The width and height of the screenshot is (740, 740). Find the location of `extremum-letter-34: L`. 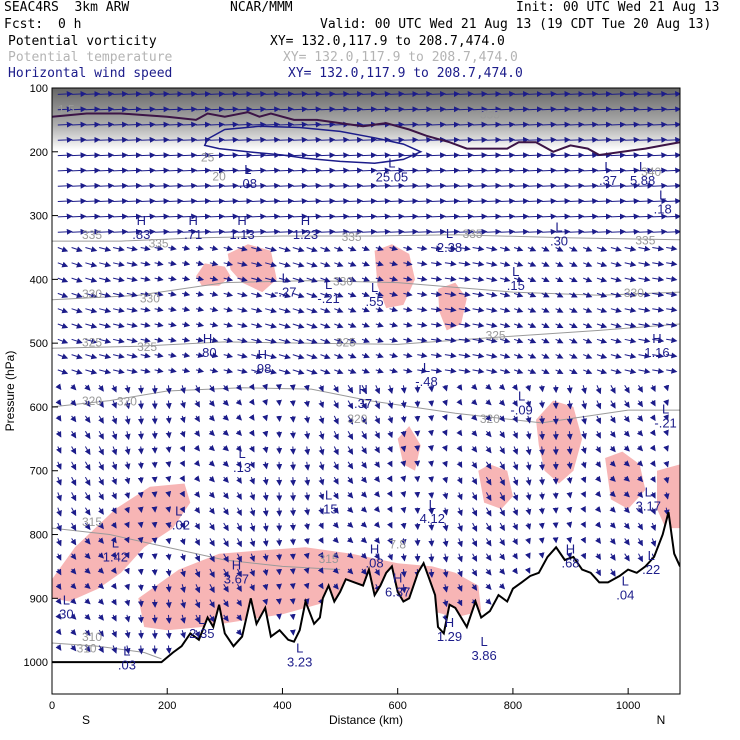

extremum-letter-34: L is located at coordinates (662, 195).